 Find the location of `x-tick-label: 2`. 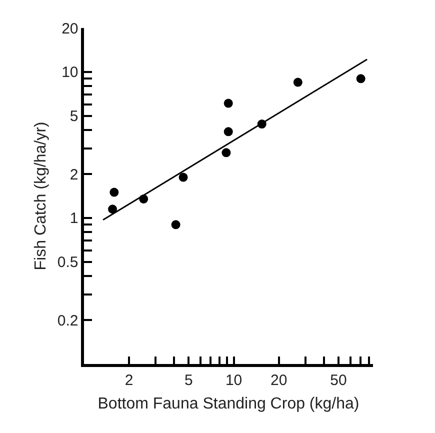

x-tick-label: 2 is located at coordinates (129, 380).